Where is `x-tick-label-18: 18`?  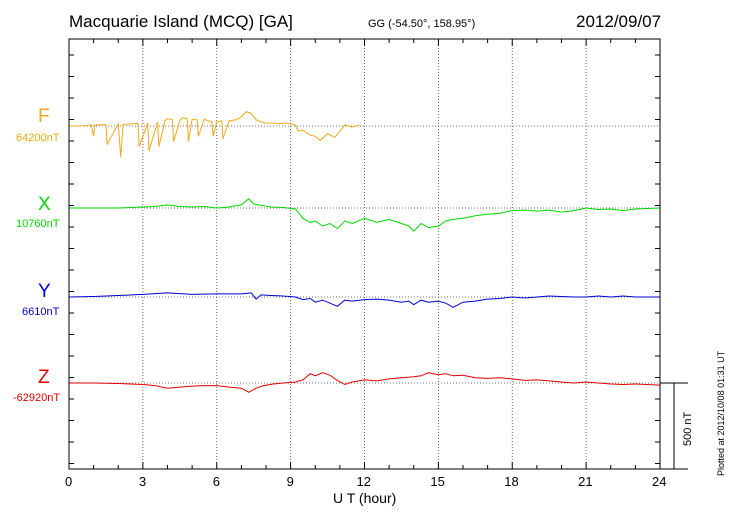
x-tick-label-18: 18 is located at coordinates (511, 481).